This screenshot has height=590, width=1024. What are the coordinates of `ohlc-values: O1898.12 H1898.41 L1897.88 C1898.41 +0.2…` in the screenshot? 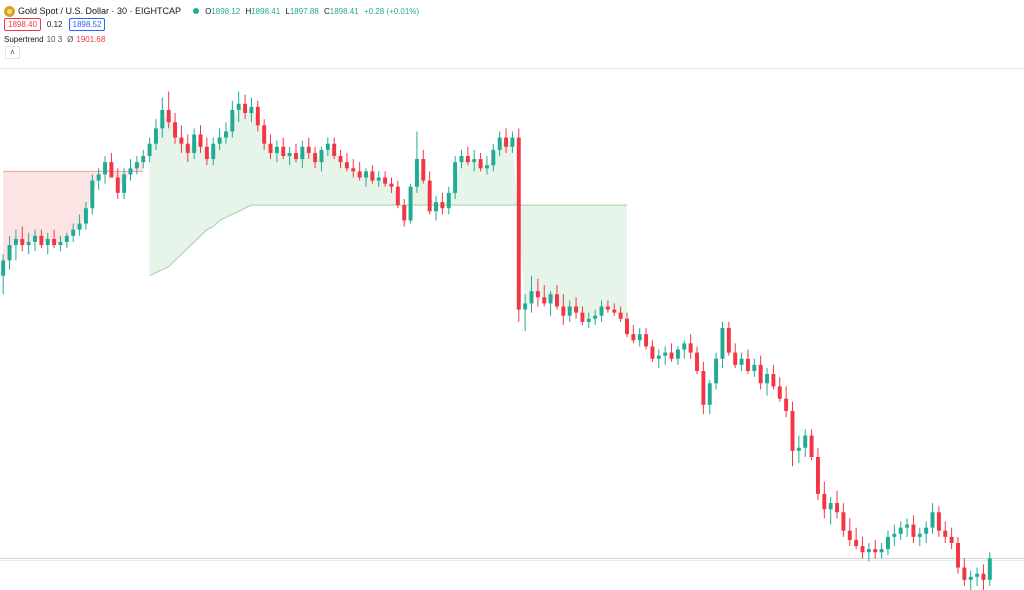 It's located at (313, 11).